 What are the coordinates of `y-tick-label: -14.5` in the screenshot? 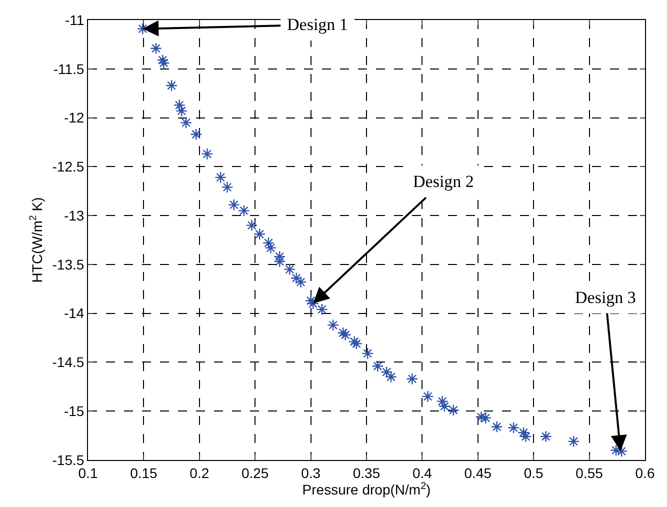 It's located at (68, 362).